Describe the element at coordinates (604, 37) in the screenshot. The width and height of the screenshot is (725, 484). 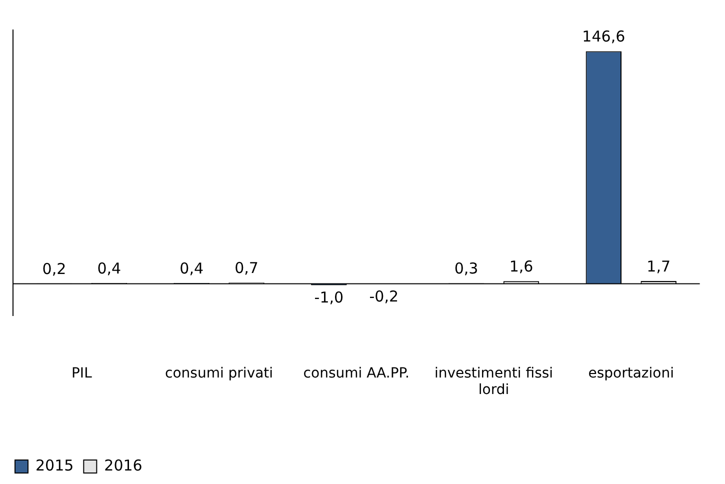
I see `data-label: 146,6` at that location.